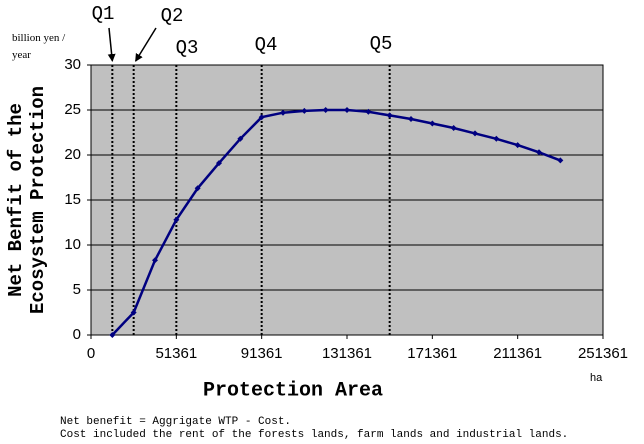 The image size is (644, 444). I want to click on y-unit: billion yen / year, so click(39, 46).